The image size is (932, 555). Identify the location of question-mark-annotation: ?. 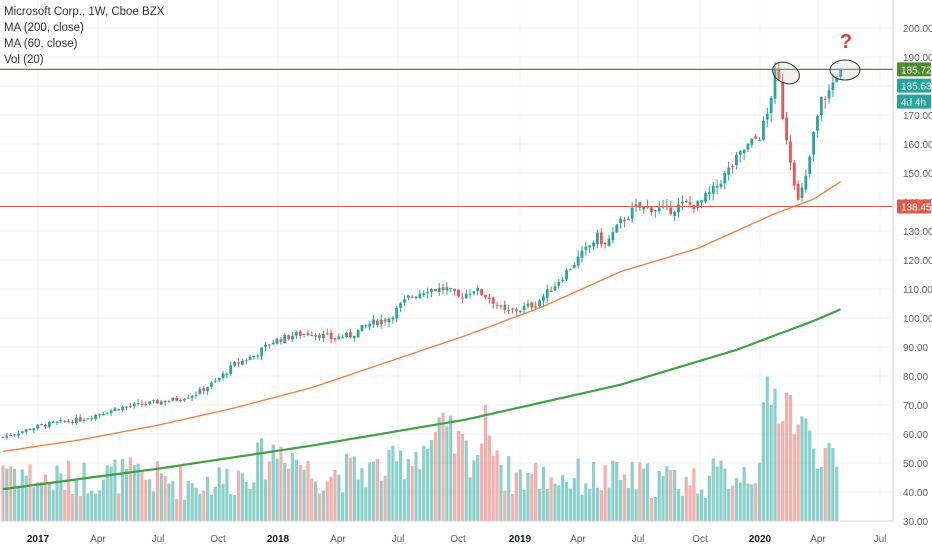
(846, 42).